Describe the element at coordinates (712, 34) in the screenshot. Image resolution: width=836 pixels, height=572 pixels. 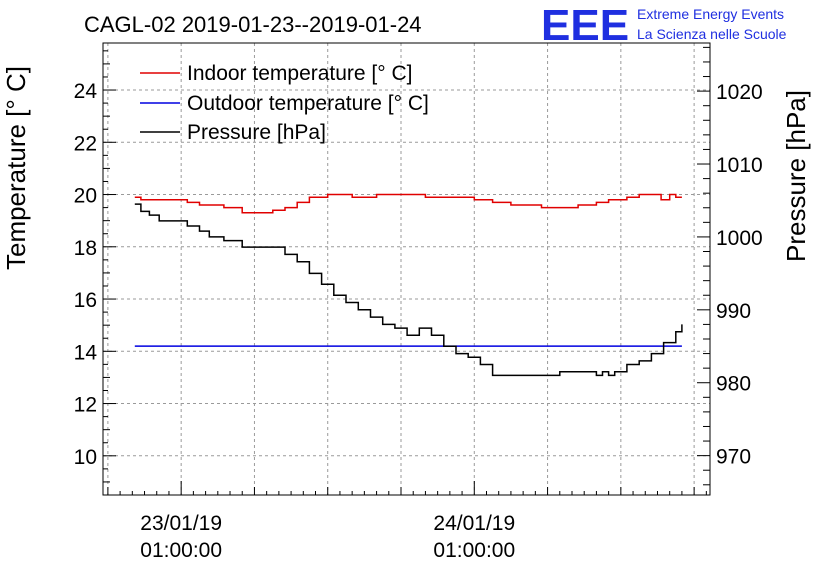
I see `logo-line-2: La Scienza nelle Scuole` at that location.